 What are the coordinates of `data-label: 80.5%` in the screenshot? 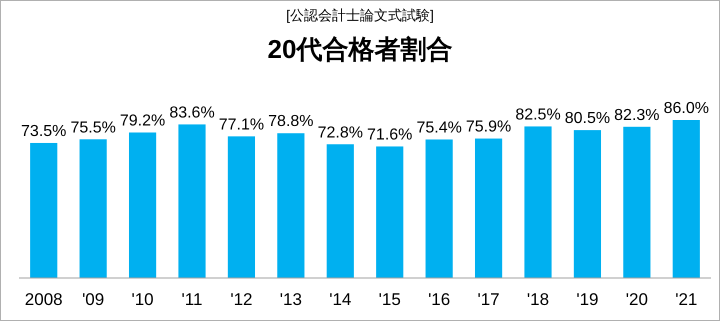 It's located at (587, 119).